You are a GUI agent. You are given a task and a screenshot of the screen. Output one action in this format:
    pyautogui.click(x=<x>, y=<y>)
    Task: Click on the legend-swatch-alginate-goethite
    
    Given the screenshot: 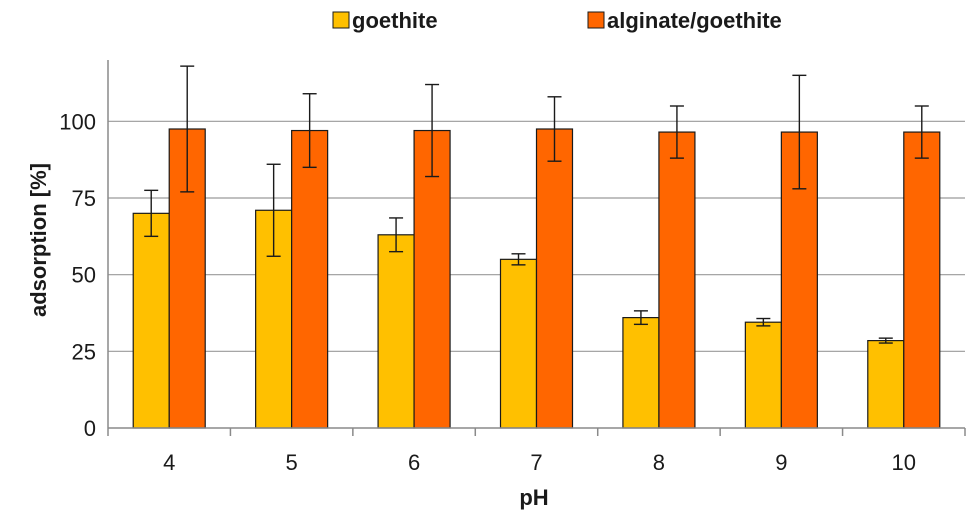 What is the action you would take?
    pyautogui.click(x=596, y=20)
    